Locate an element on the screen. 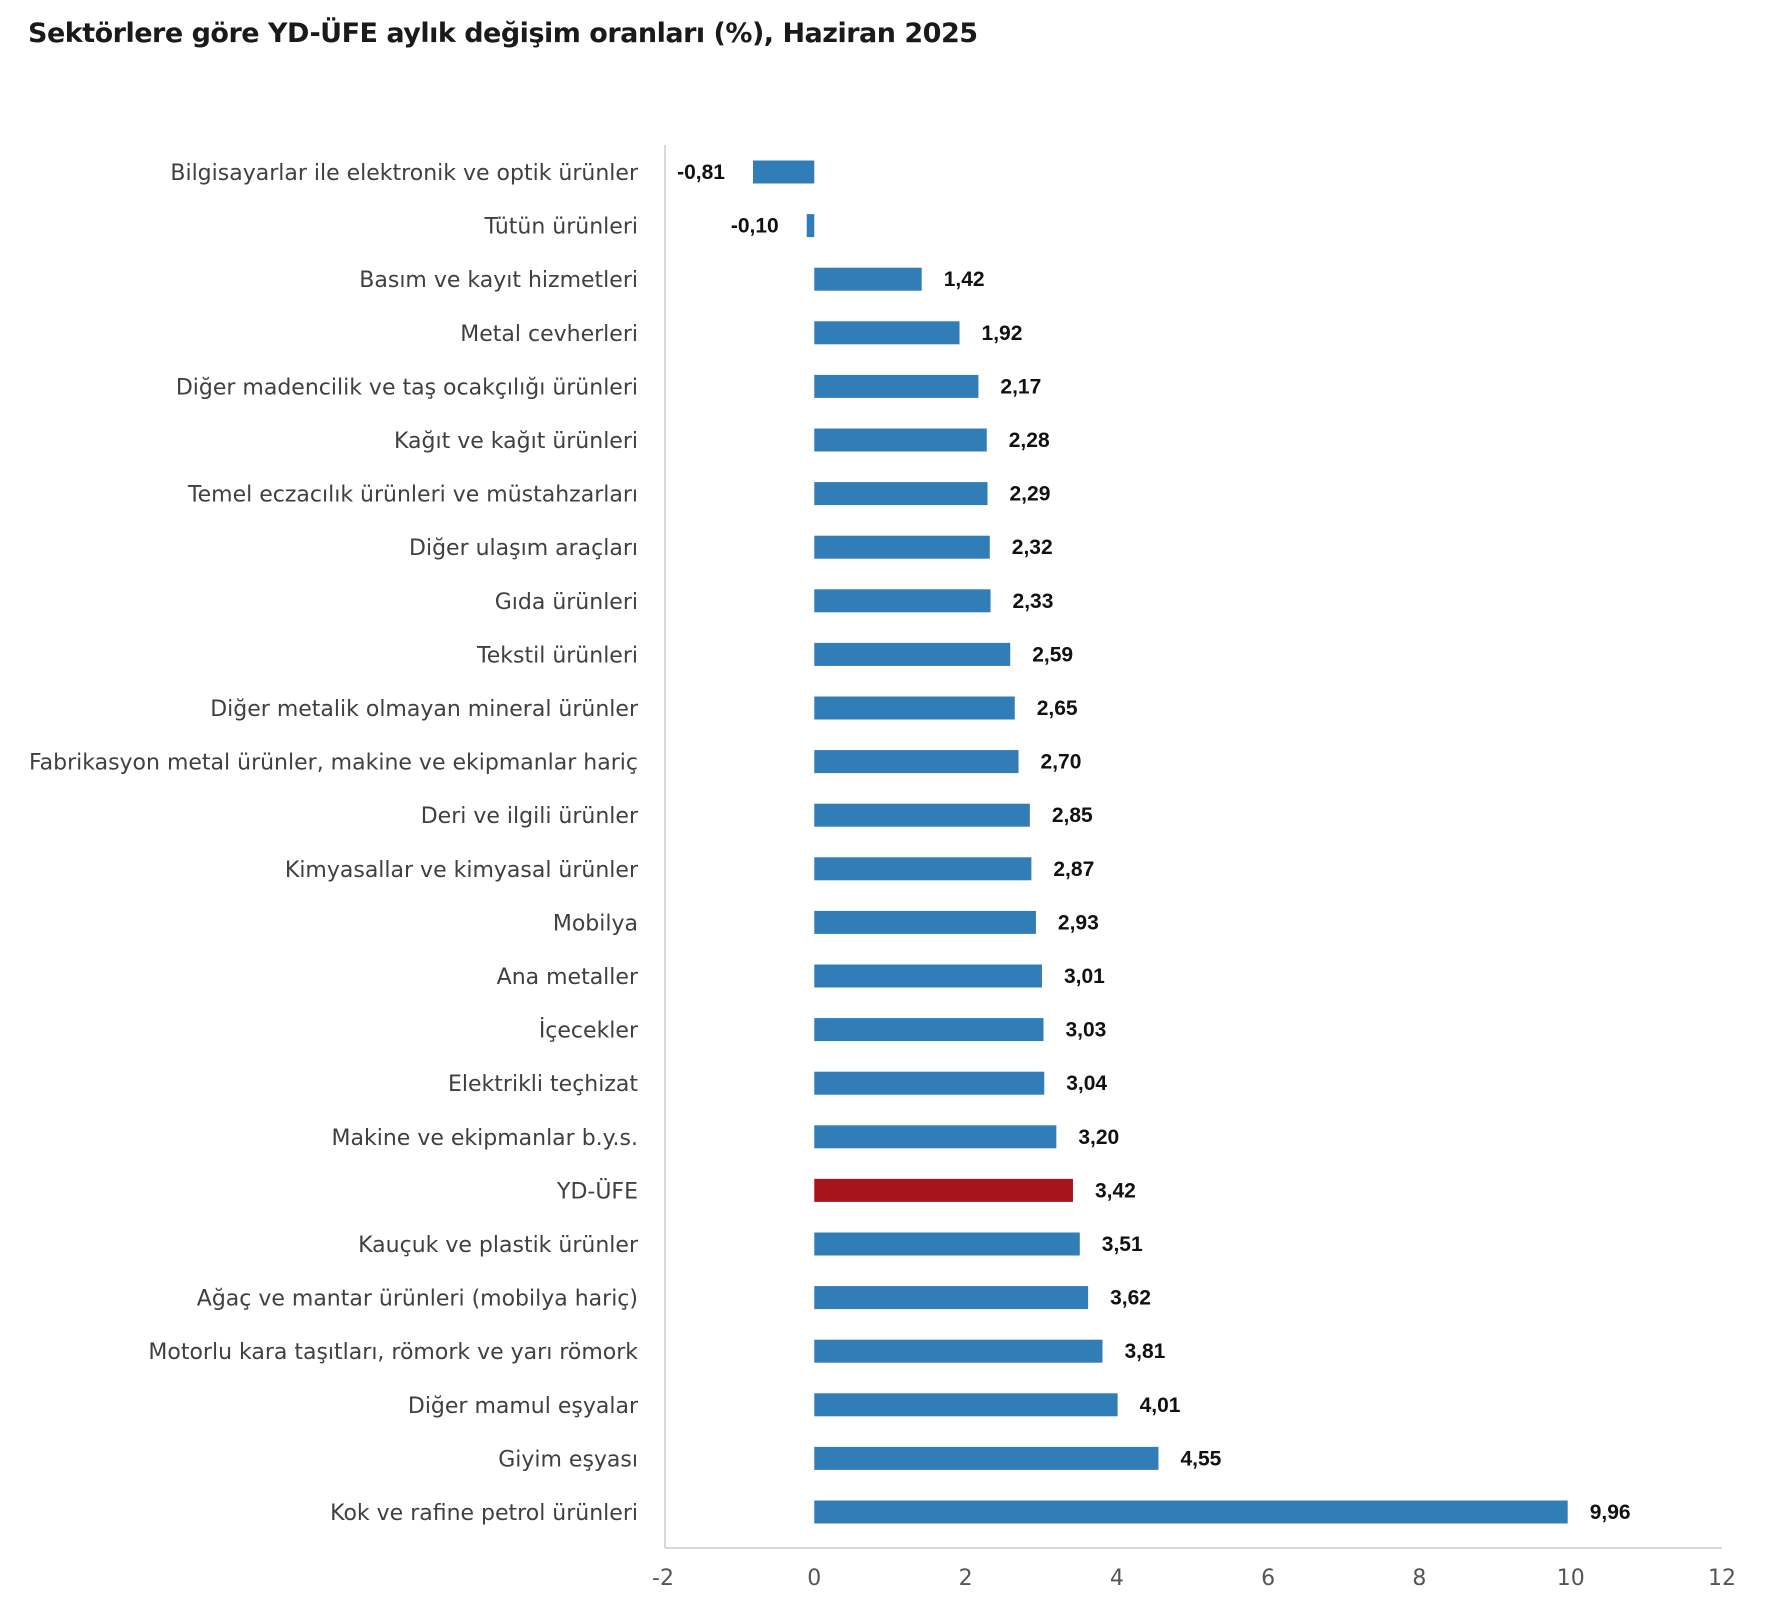 This screenshot has width=1770, height=1624. value-label: 2,70 is located at coordinates (1061, 762).